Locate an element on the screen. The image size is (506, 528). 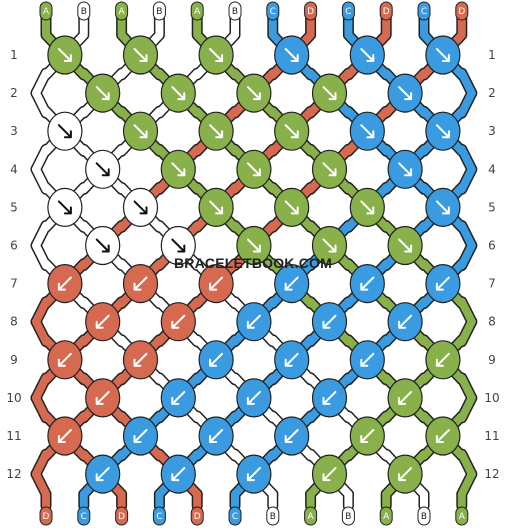
row-label-right: 6 is located at coordinates (492, 246).